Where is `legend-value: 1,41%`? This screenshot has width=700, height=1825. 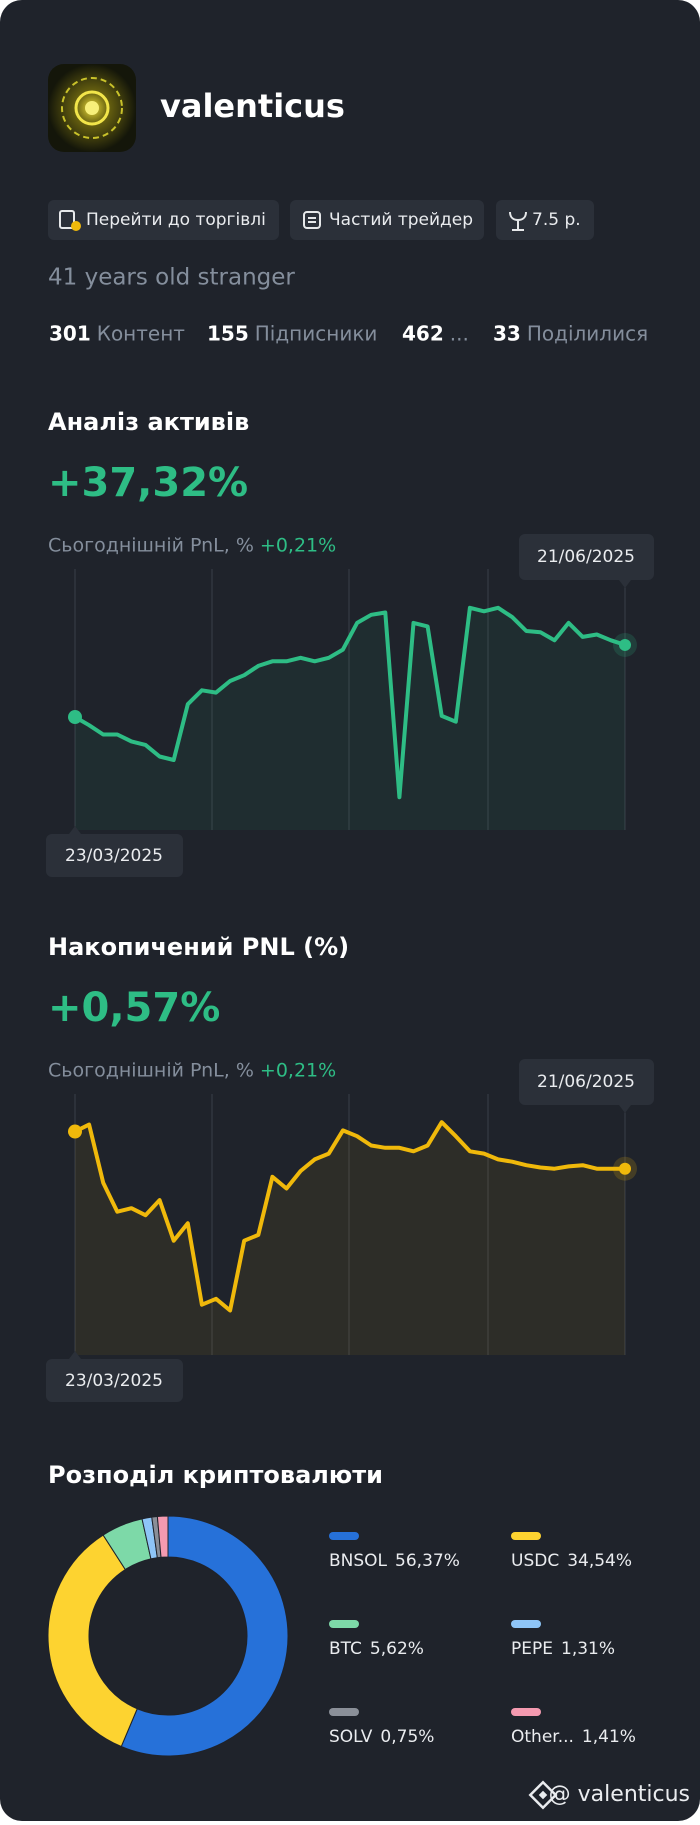 legend-value: 1,41% is located at coordinates (609, 1737).